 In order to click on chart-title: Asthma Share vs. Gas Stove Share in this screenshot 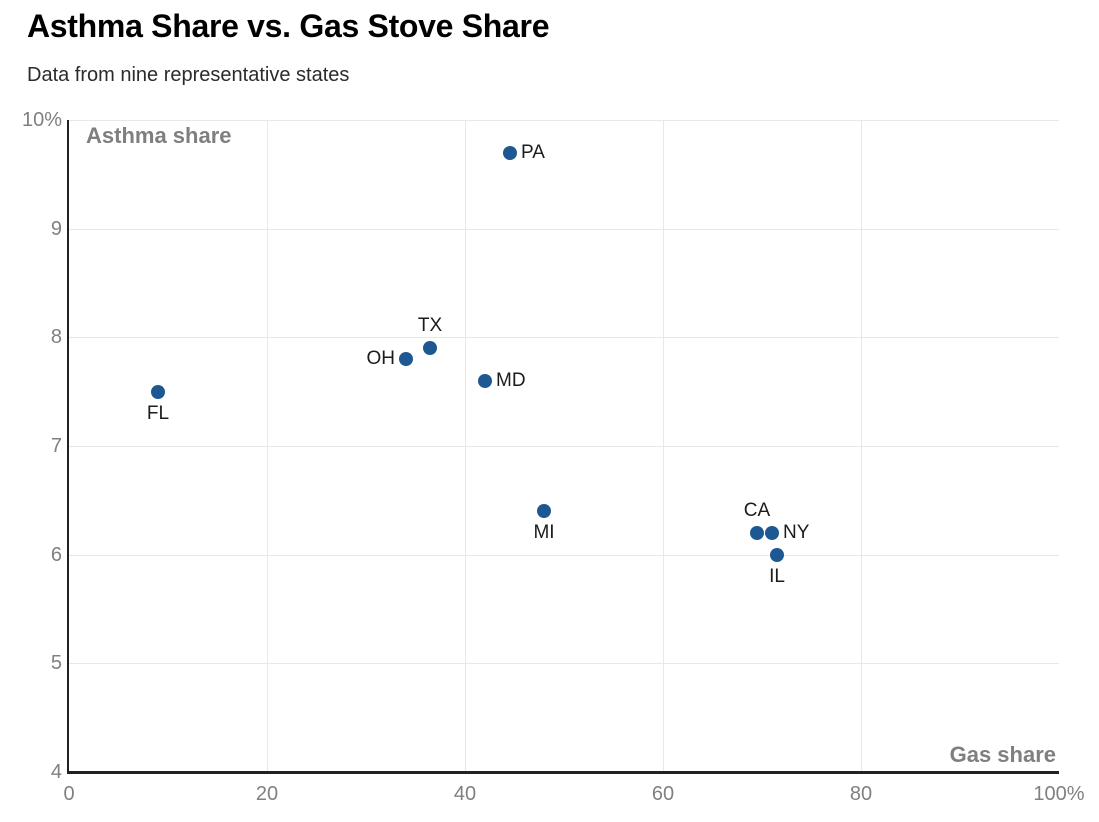, I will do `click(288, 26)`.